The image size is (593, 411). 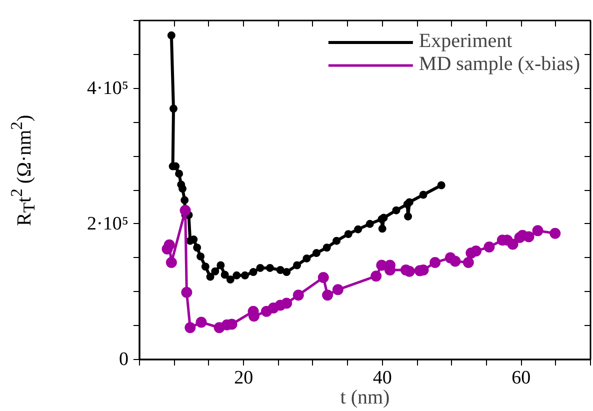 I want to click on x-tick-label: 20, so click(x=244, y=378).